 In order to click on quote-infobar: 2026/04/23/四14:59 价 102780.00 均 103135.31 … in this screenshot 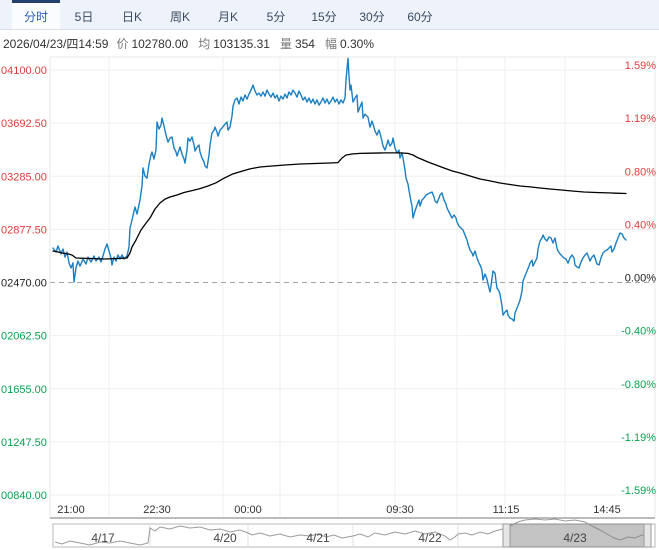, I will do `click(329, 43)`.